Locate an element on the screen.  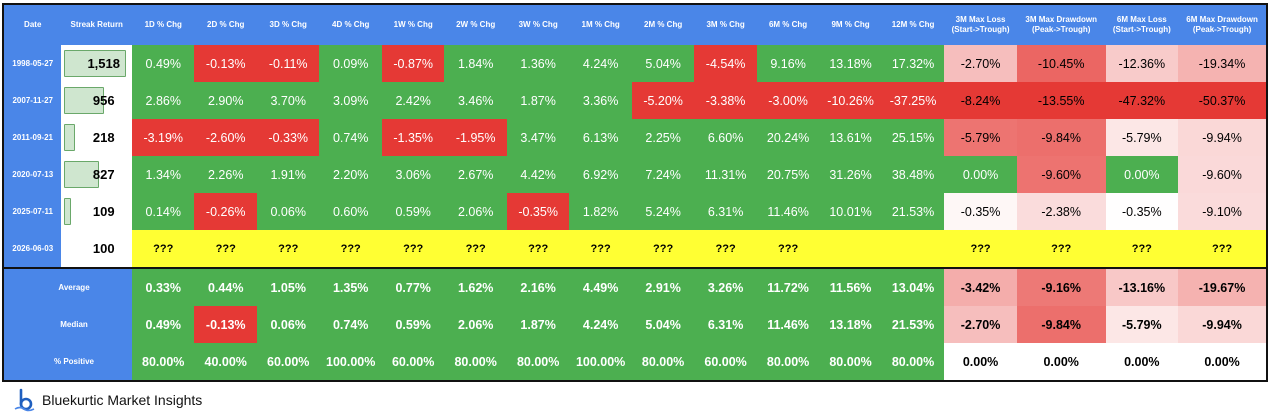
streak-return-value: 109 is located at coordinates (103, 211).